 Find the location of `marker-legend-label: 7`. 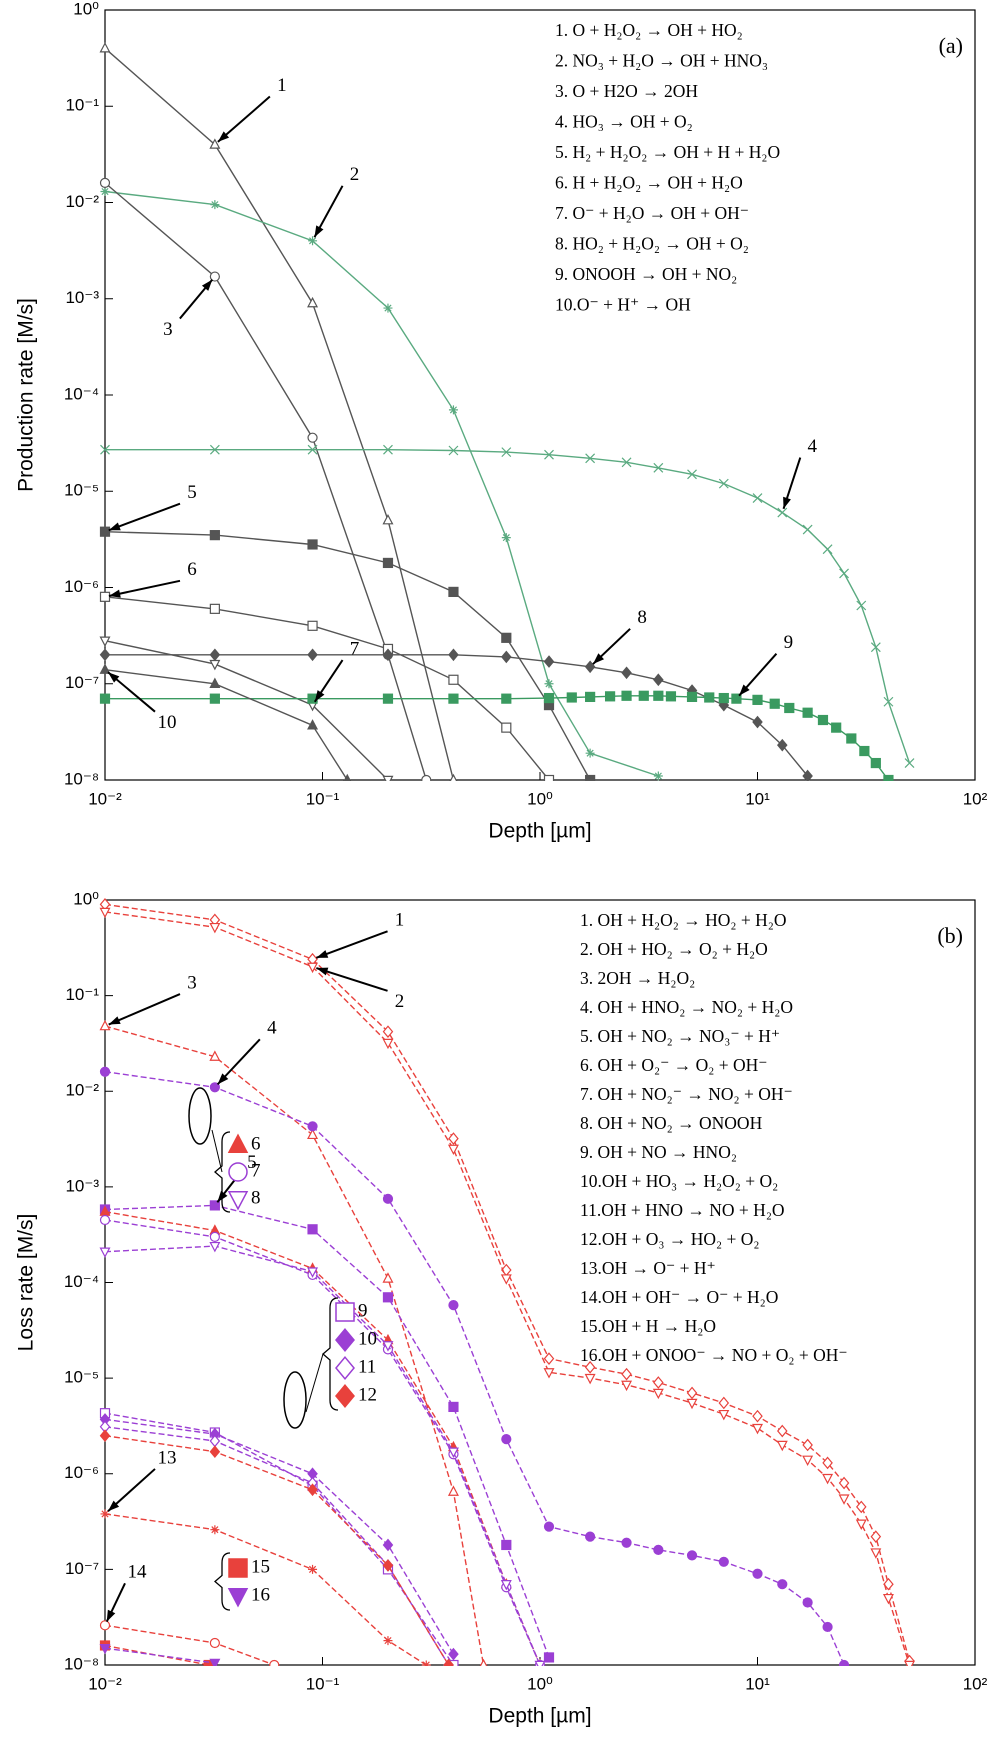

marker-legend-label: 7 is located at coordinates (256, 1170).